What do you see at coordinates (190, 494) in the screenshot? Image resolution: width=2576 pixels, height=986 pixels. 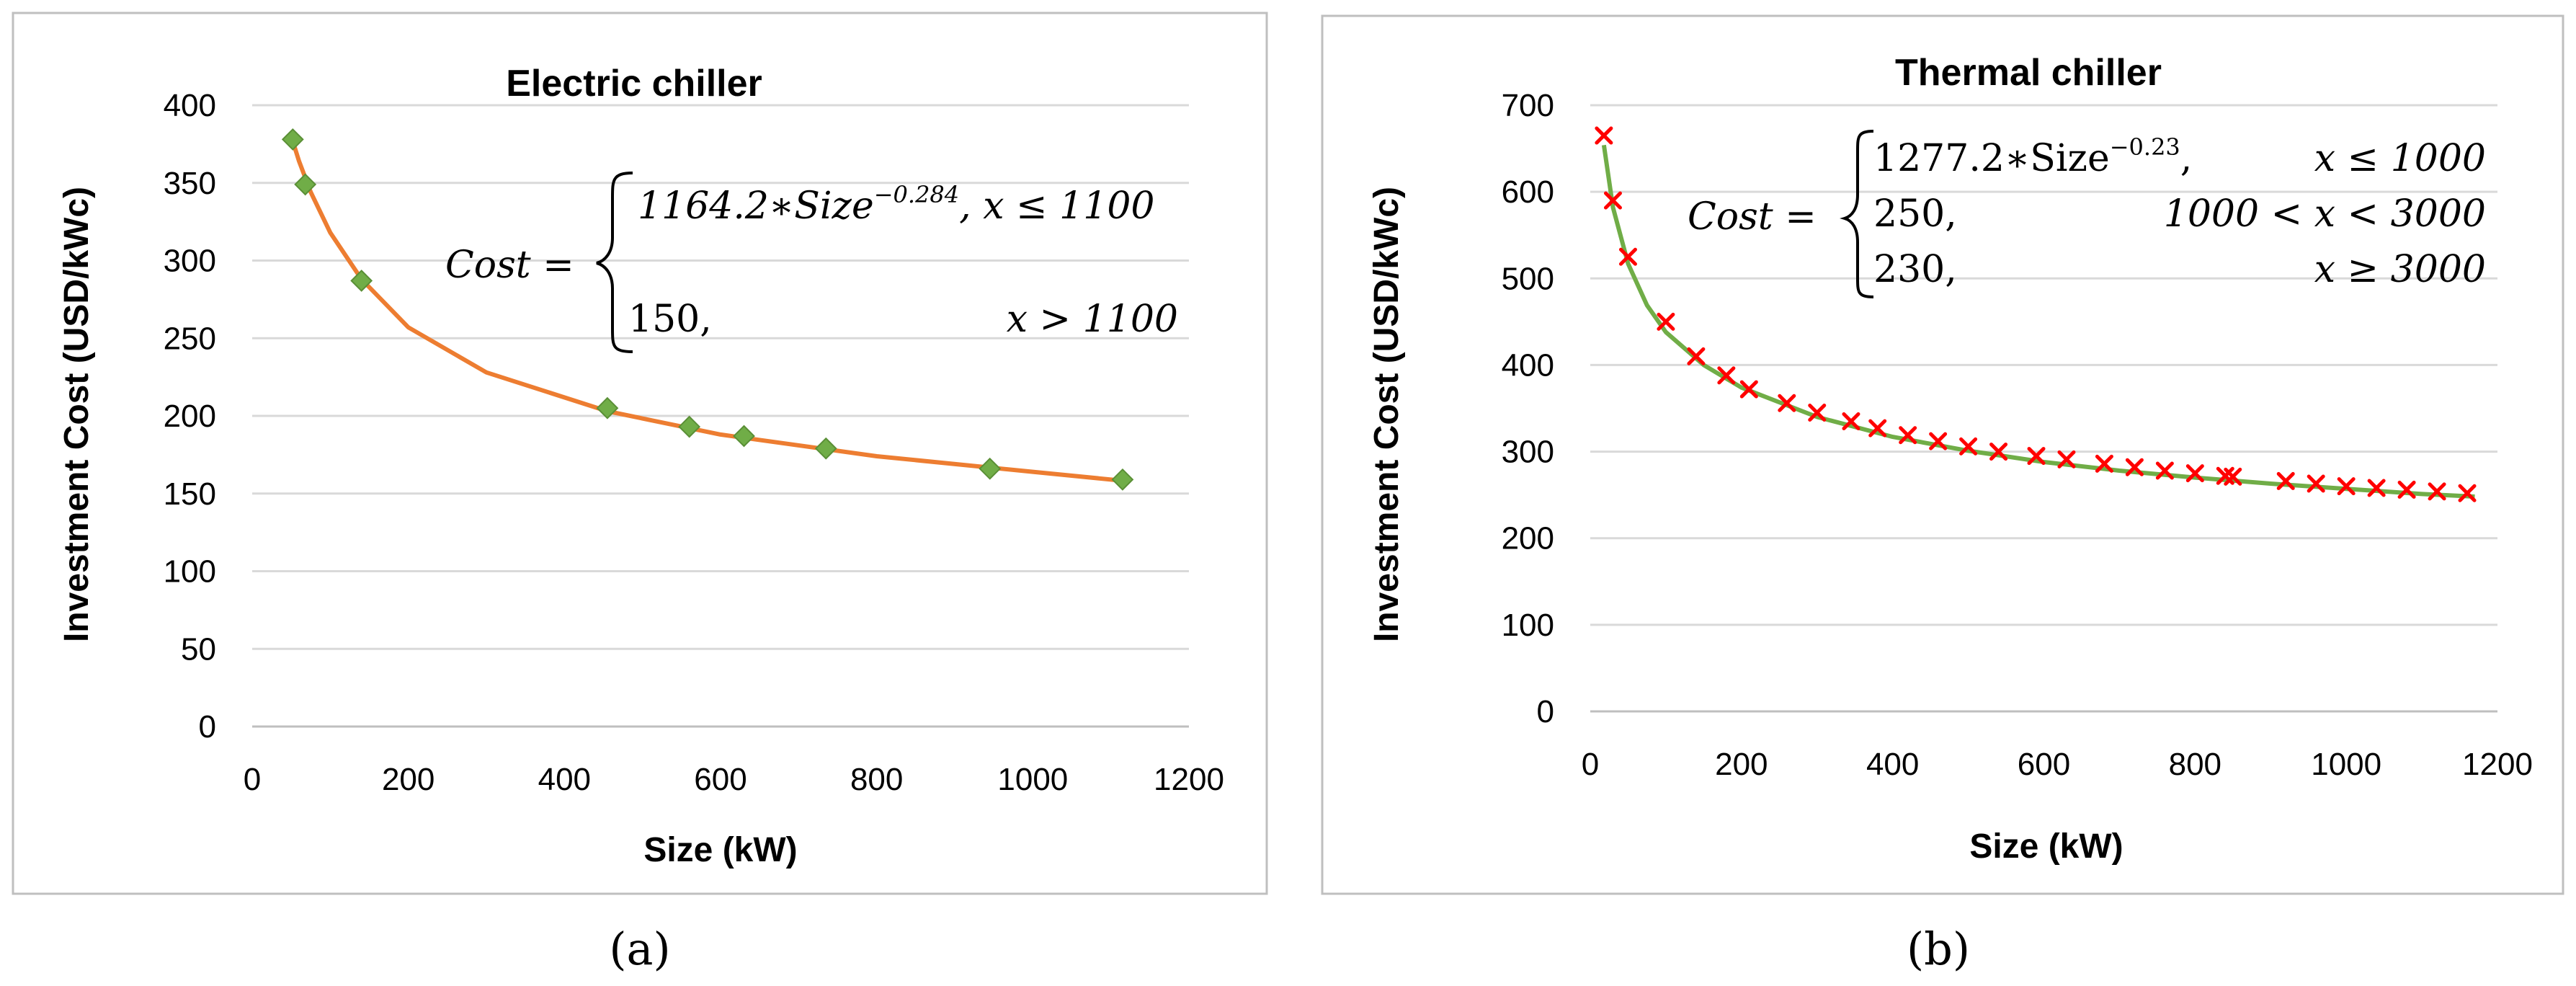 I see `y-tick-label-a-3: 150` at bounding box center [190, 494].